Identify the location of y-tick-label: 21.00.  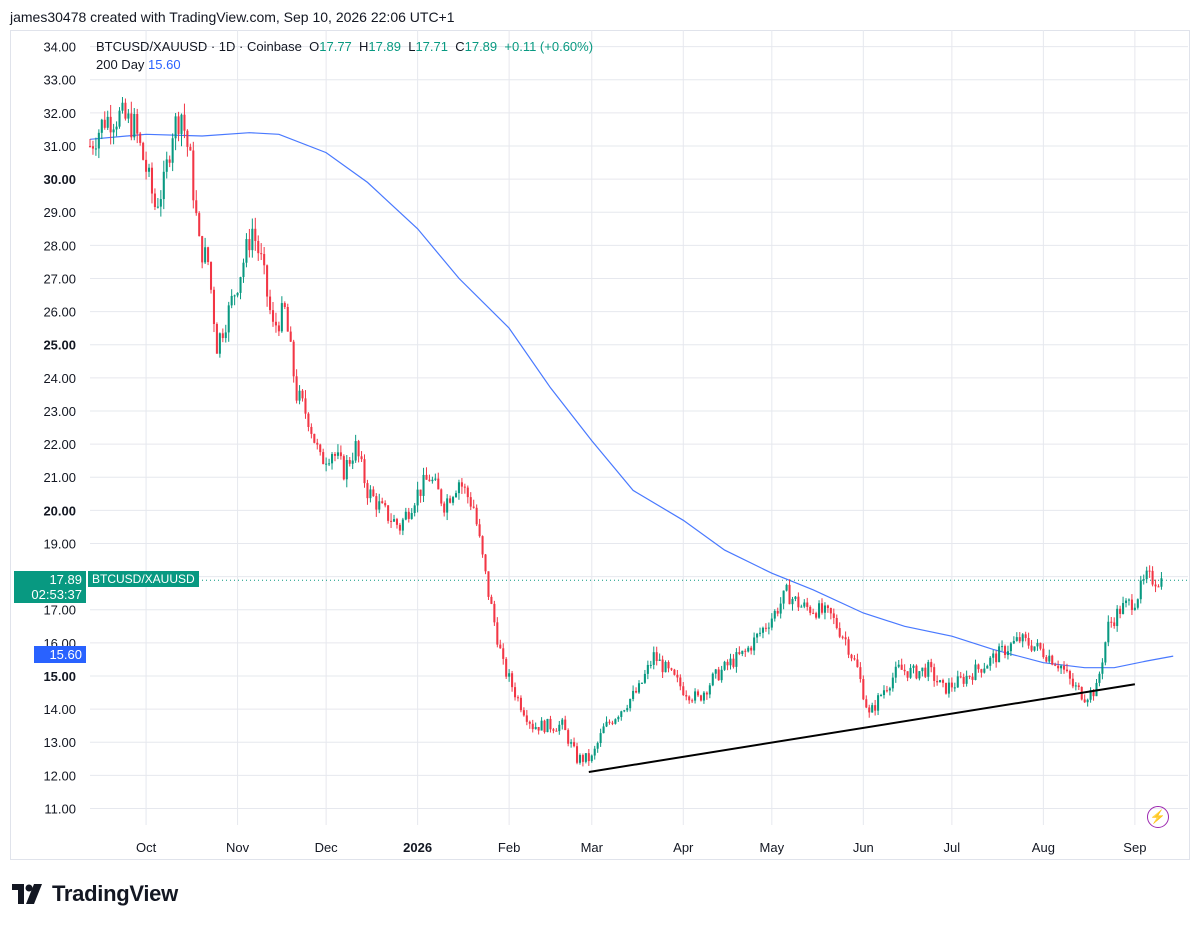
(59, 477).